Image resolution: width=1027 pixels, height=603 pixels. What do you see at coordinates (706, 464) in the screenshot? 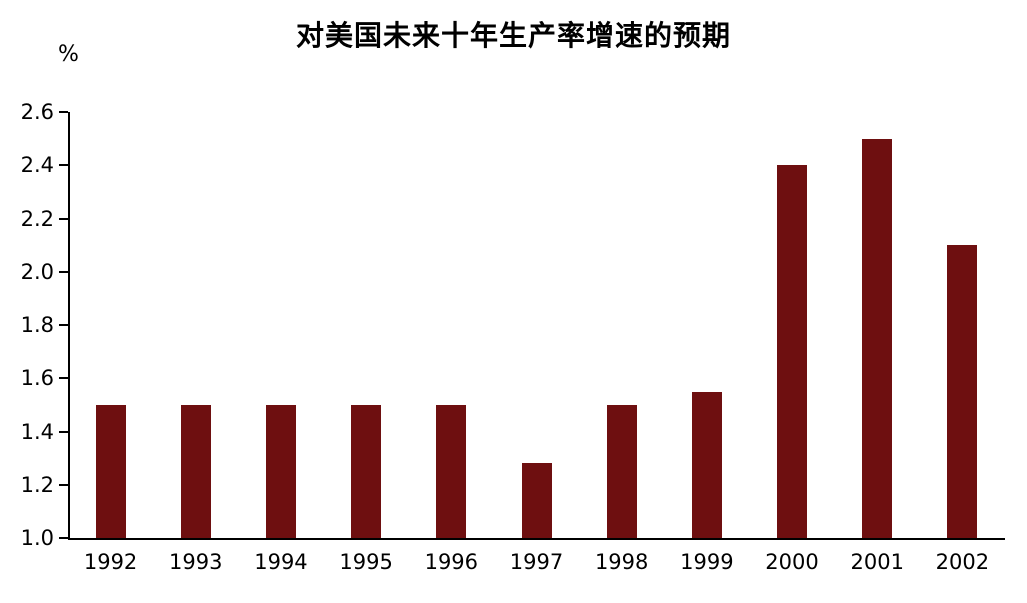
I see `bar-1999` at bounding box center [706, 464].